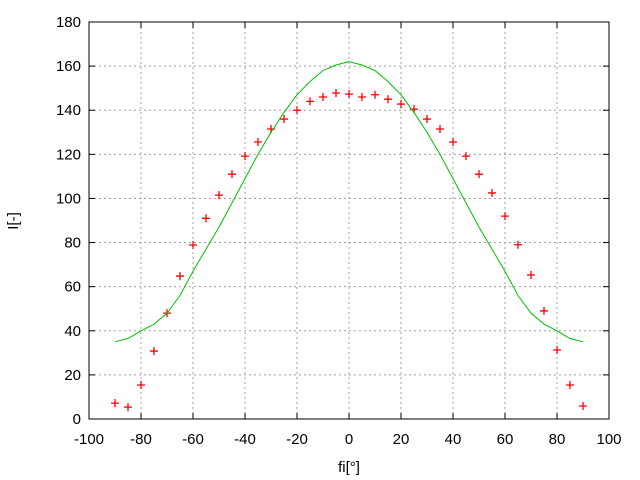 This screenshot has width=640, height=480. What do you see at coordinates (557, 439) in the screenshot?
I see `x-tick-label: 80` at bounding box center [557, 439].